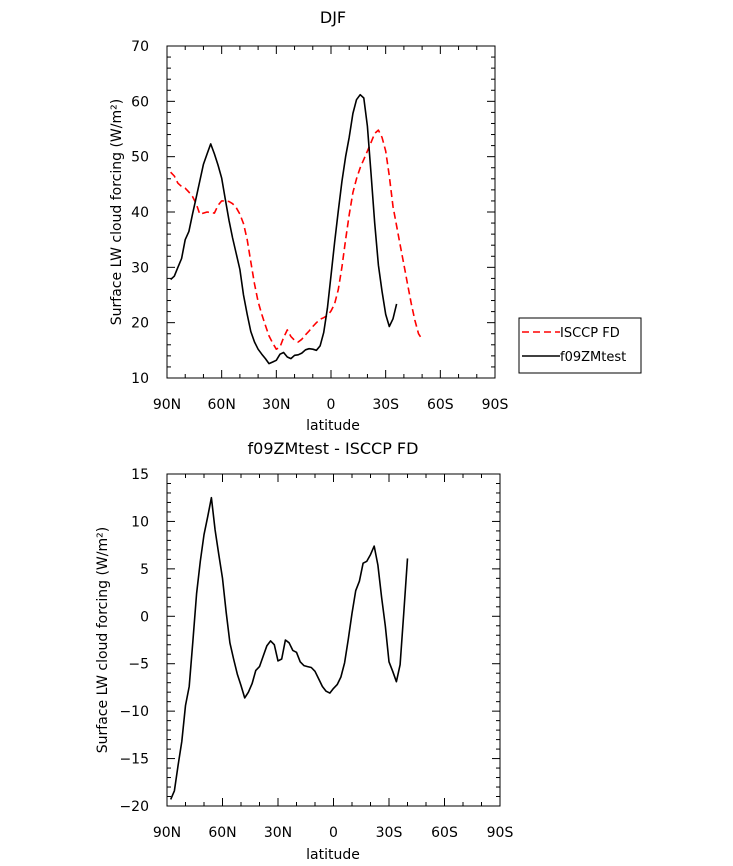 The height and width of the screenshot is (866, 733). What do you see at coordinates (590, 333) in the screenshot?
I see `legend-label-isccp: ISCCP FD` at bounding box center [590, 333].